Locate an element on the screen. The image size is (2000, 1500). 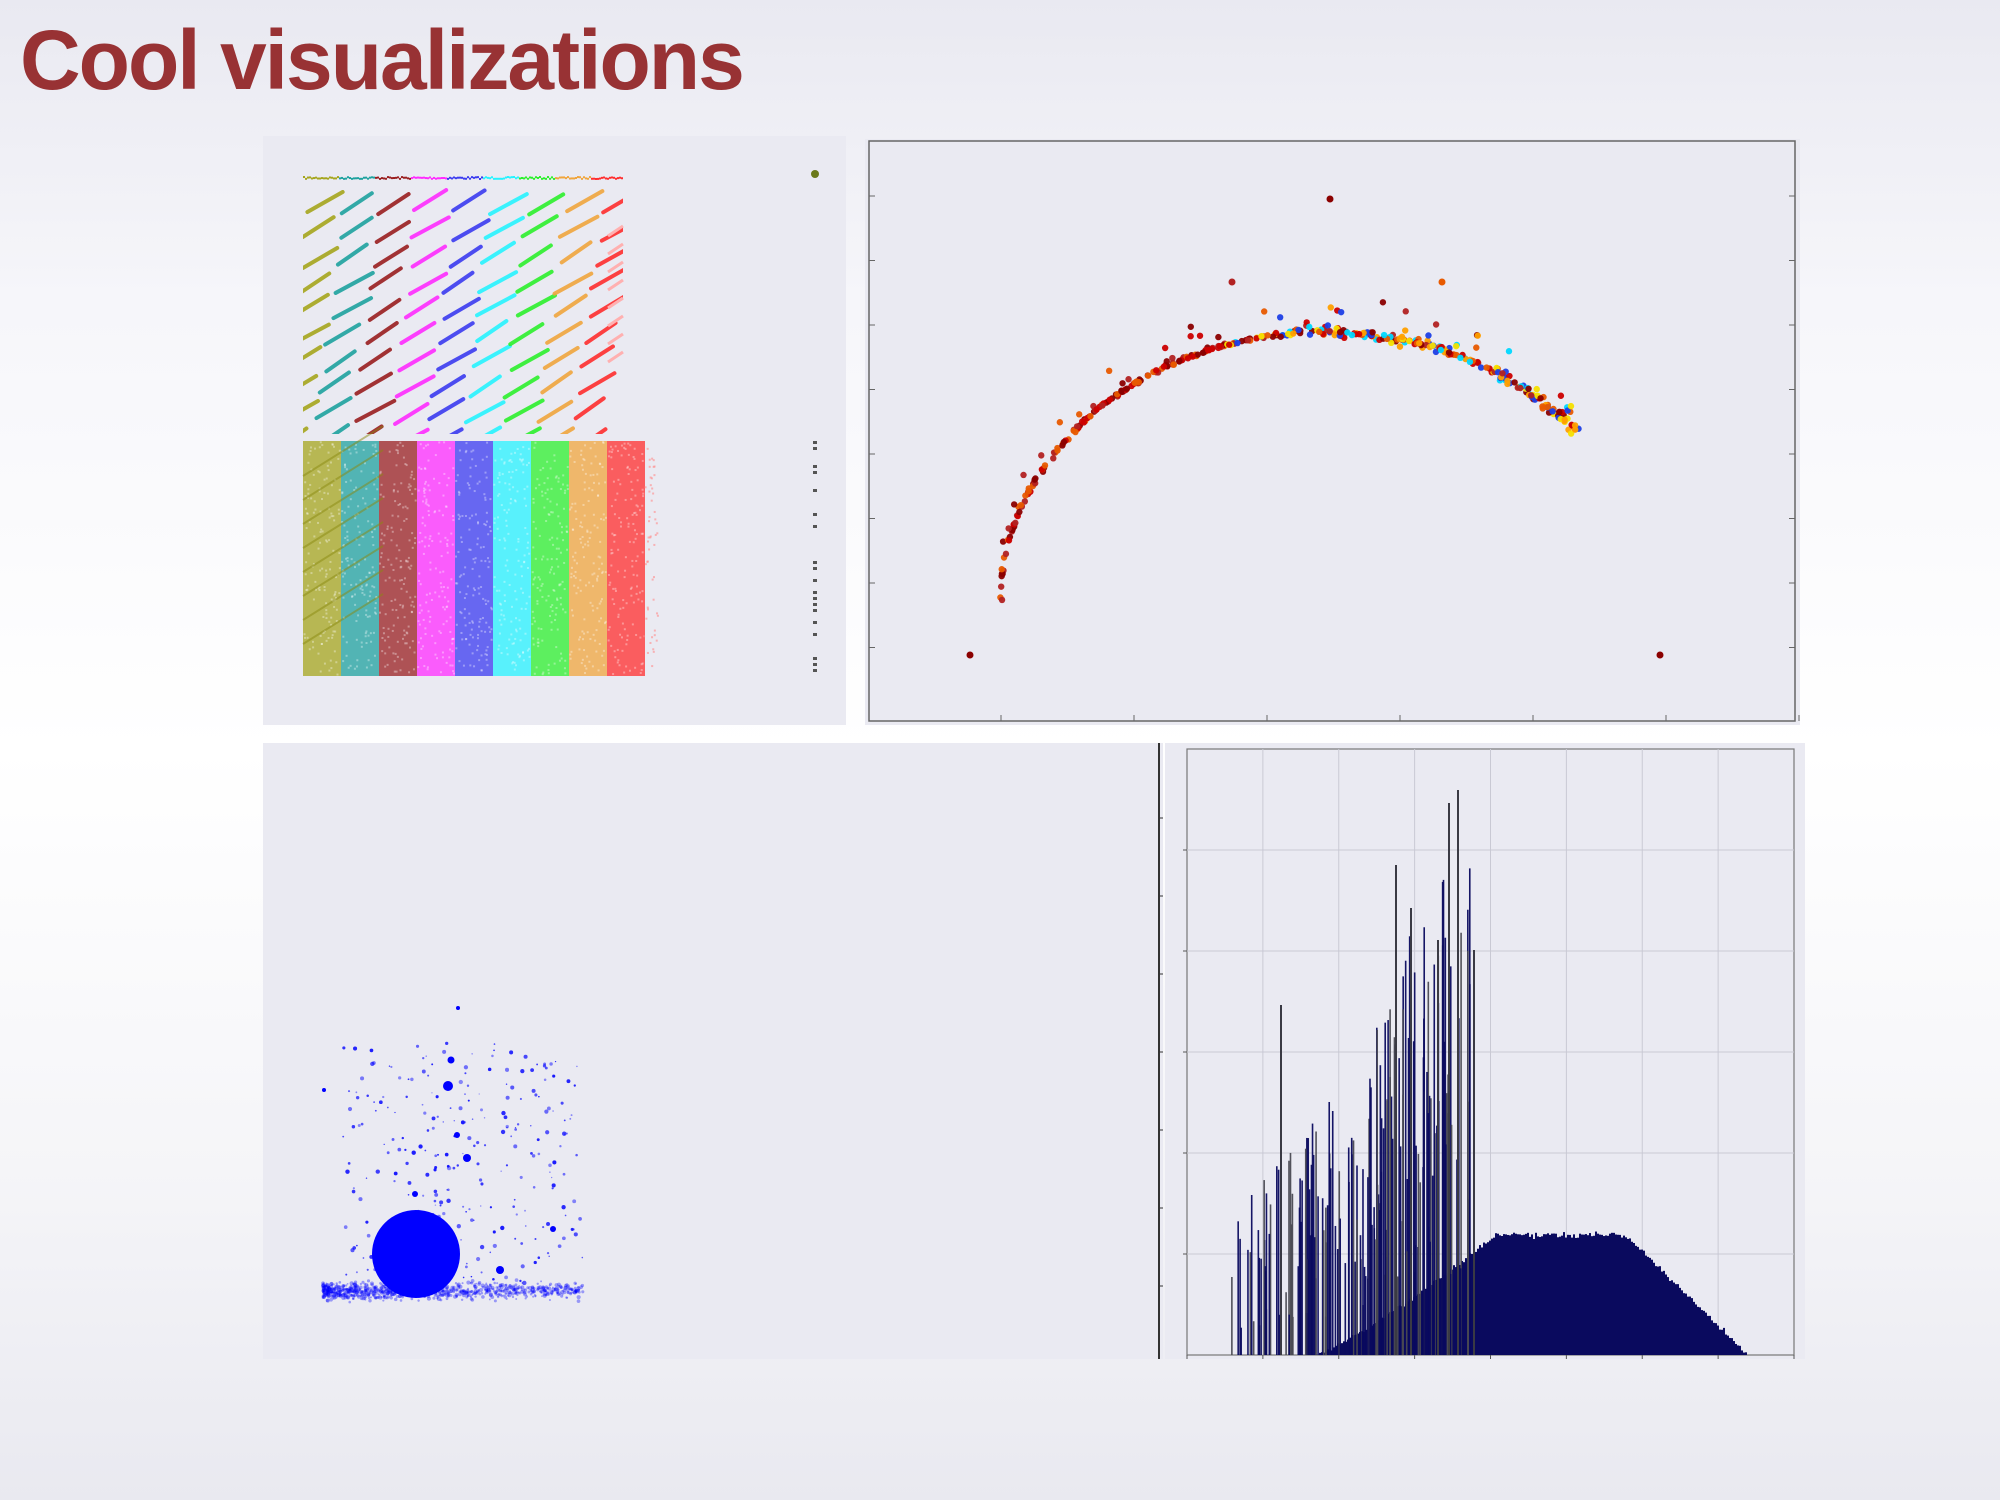
grey-tick is located at coordinates (815, 448).